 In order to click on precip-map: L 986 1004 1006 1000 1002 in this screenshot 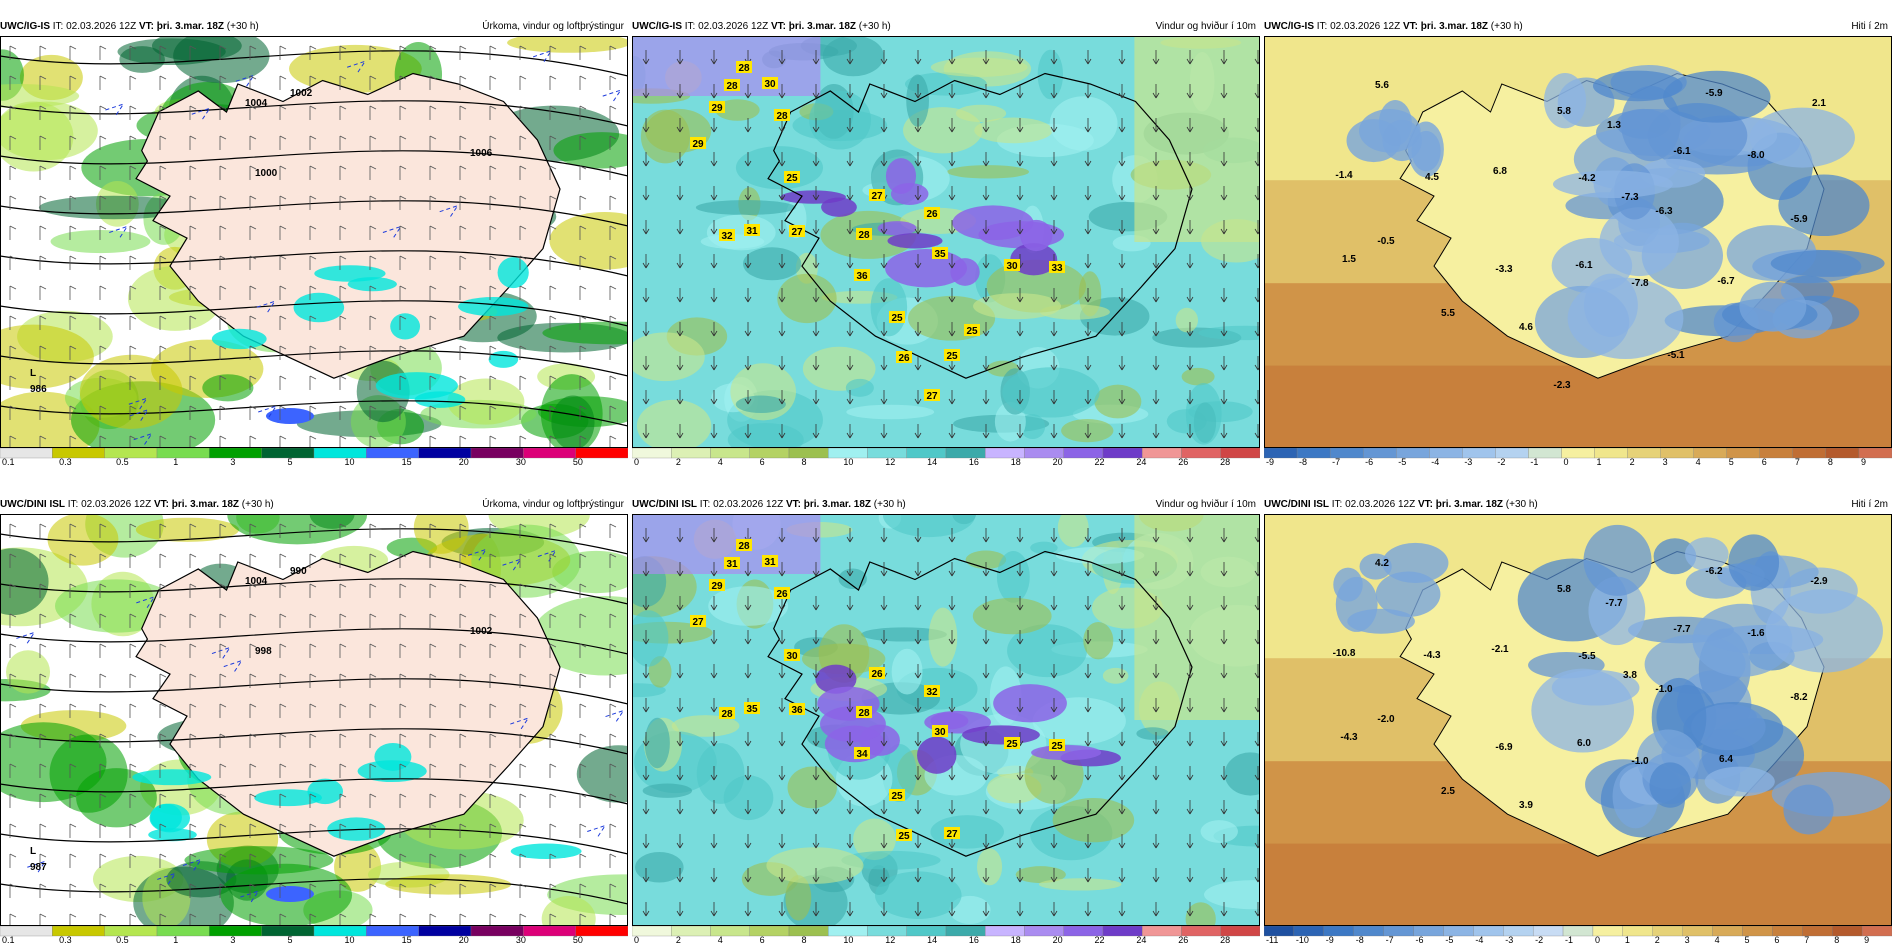, I will do `click(314, 242)`.